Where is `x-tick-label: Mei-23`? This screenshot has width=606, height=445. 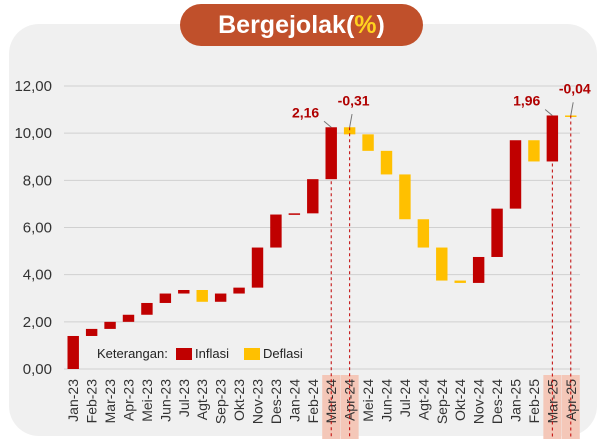
x-tick-label: Mei-23 is located at coordinates (147, 400).